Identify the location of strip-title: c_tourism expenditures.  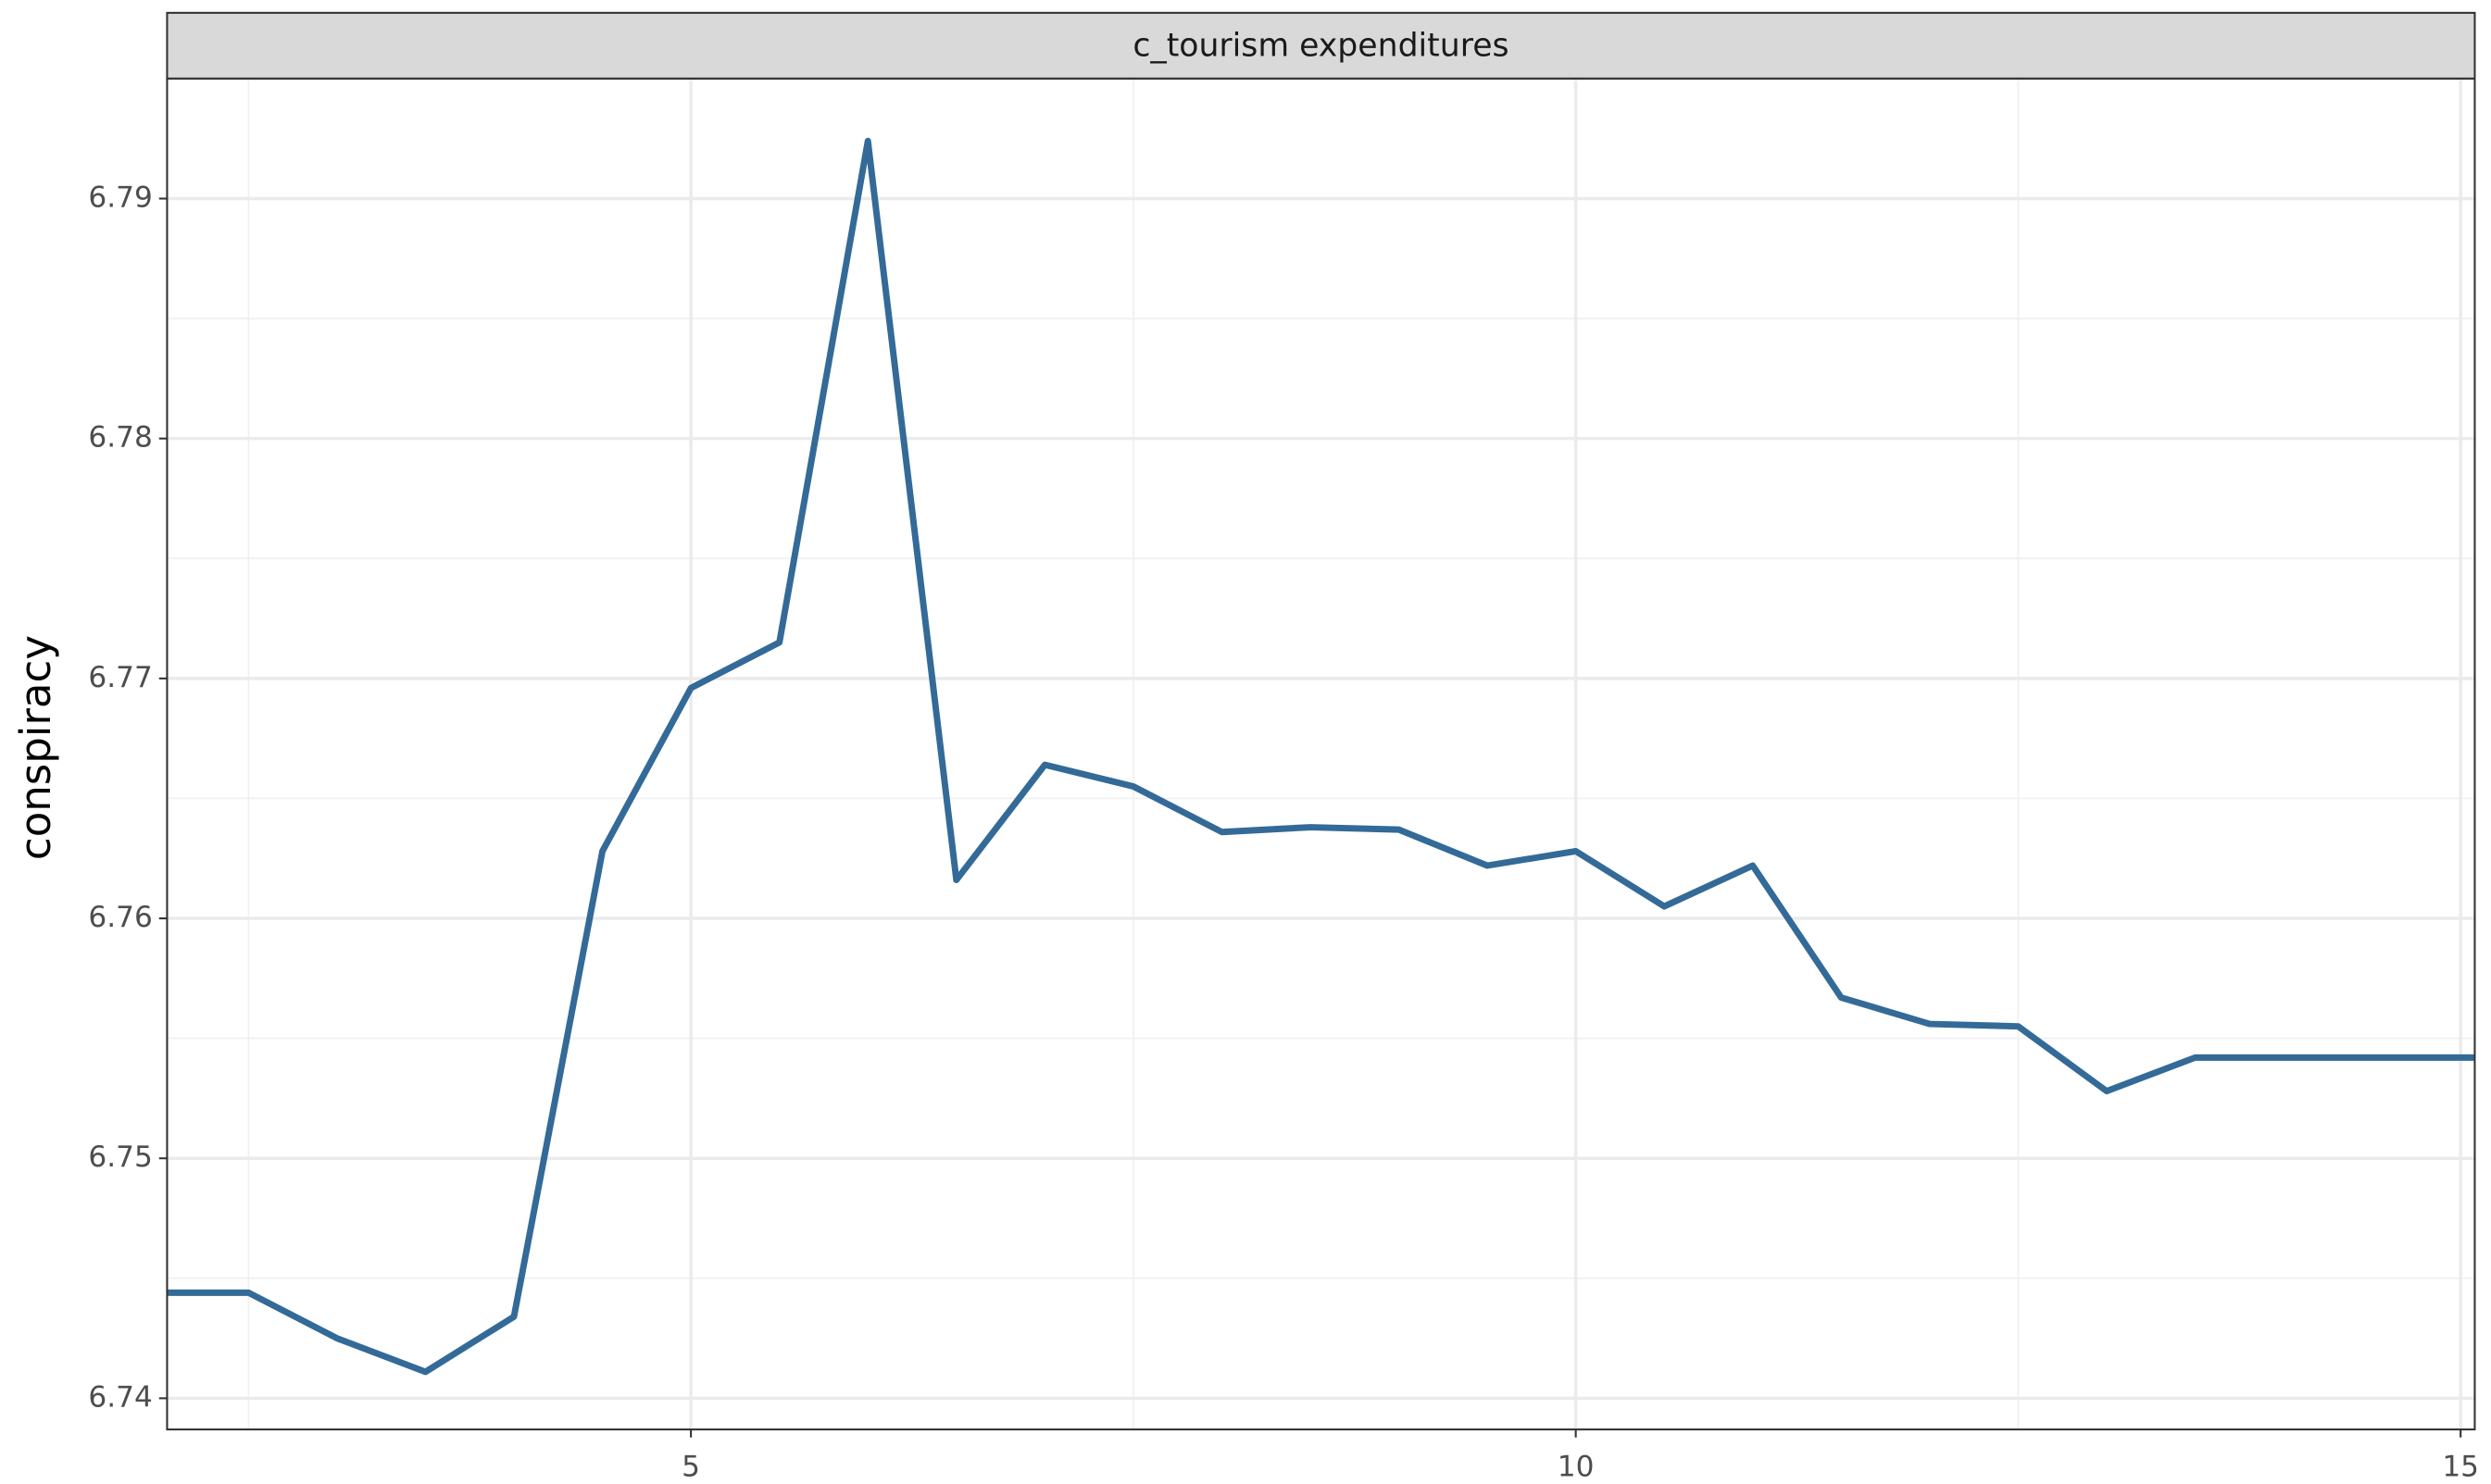
(1320, 45).